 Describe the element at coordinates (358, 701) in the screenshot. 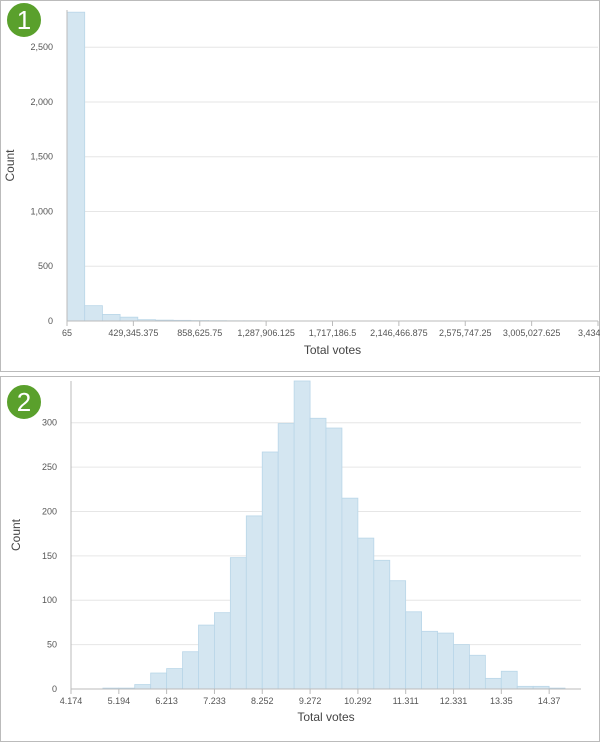

I see `x-tick-label: 10.292` at that location.